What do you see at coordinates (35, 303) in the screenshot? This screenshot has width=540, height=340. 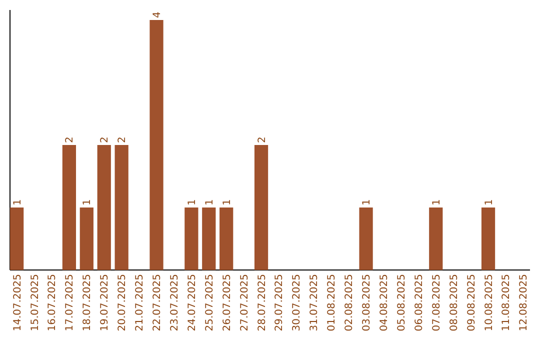 I see `x-tick-label: 15.07.2025` at bounding box center [35, 303].